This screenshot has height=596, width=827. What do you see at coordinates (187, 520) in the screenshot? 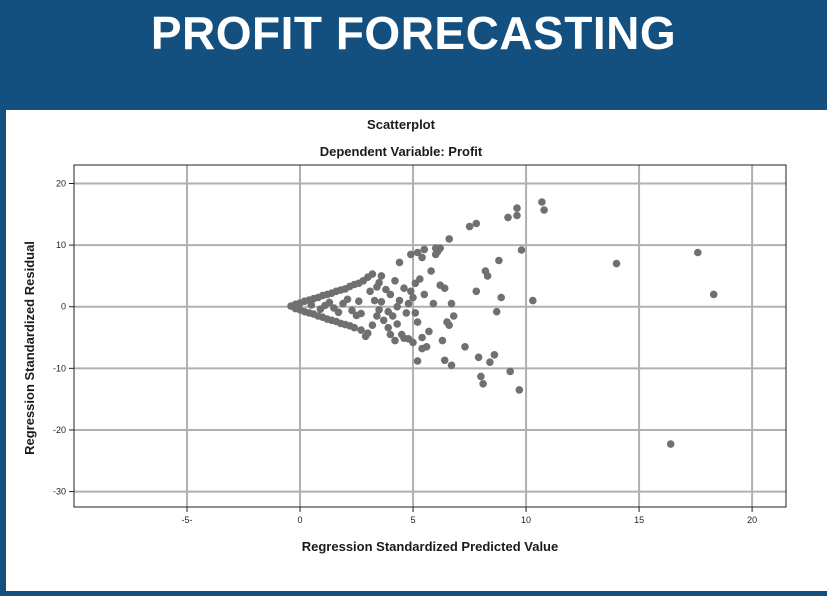
I see `x-tick-label: -5-` at bounding box center [187, 520].